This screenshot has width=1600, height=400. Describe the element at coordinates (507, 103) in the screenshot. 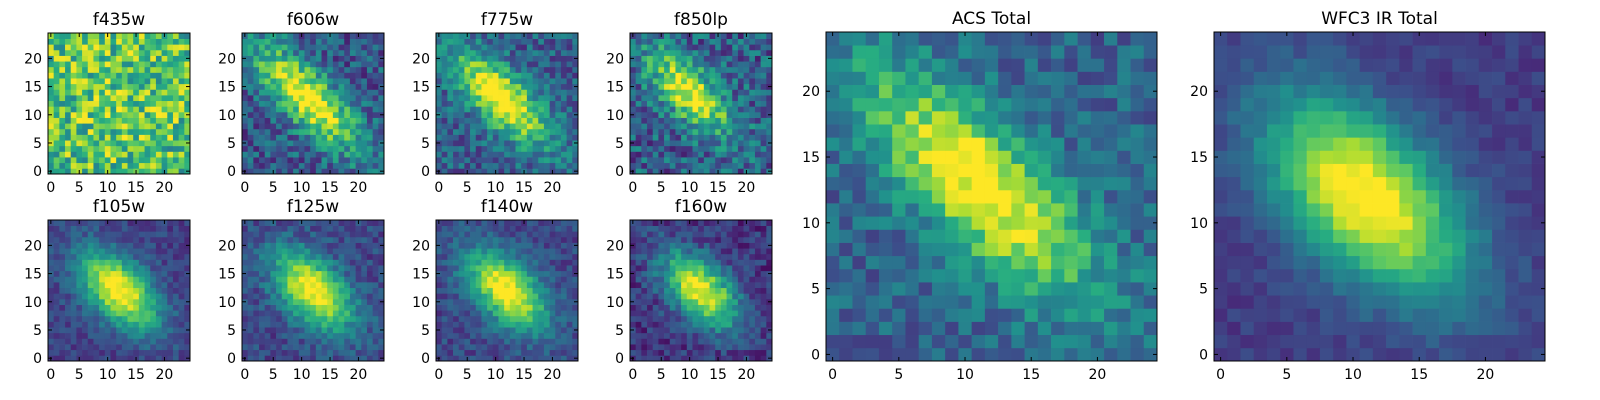

I see `axes-frame` at that location.